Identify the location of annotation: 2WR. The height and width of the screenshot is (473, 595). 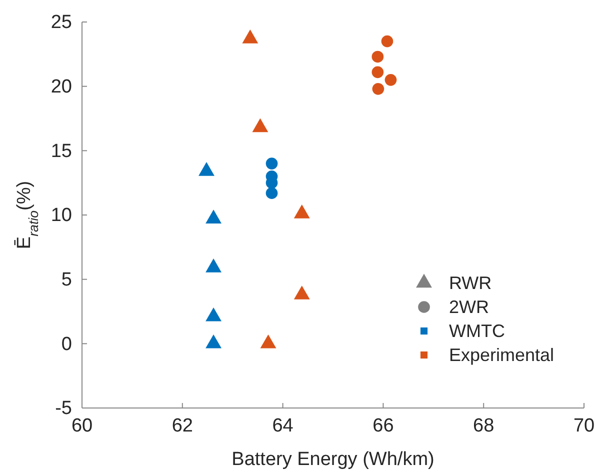
(469, 307).